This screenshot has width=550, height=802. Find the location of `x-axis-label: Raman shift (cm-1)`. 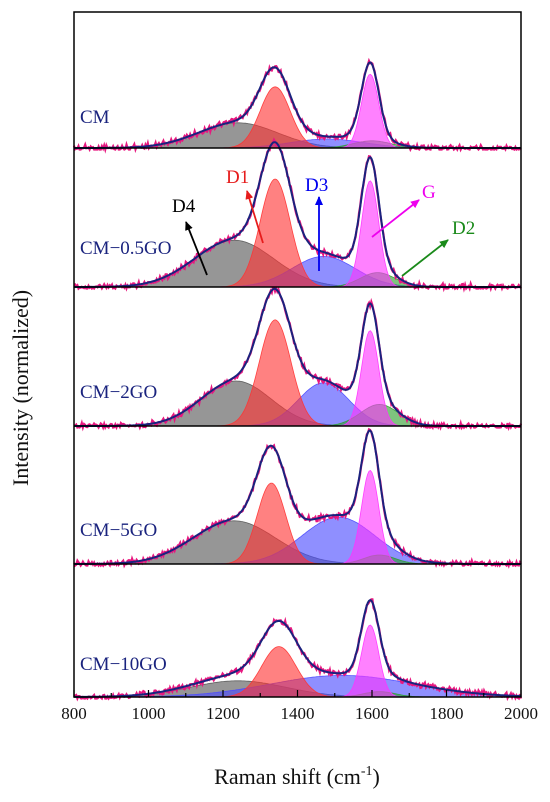

x-axis-label: Raman shift (cm-1) is located at coordinates (297, 776).